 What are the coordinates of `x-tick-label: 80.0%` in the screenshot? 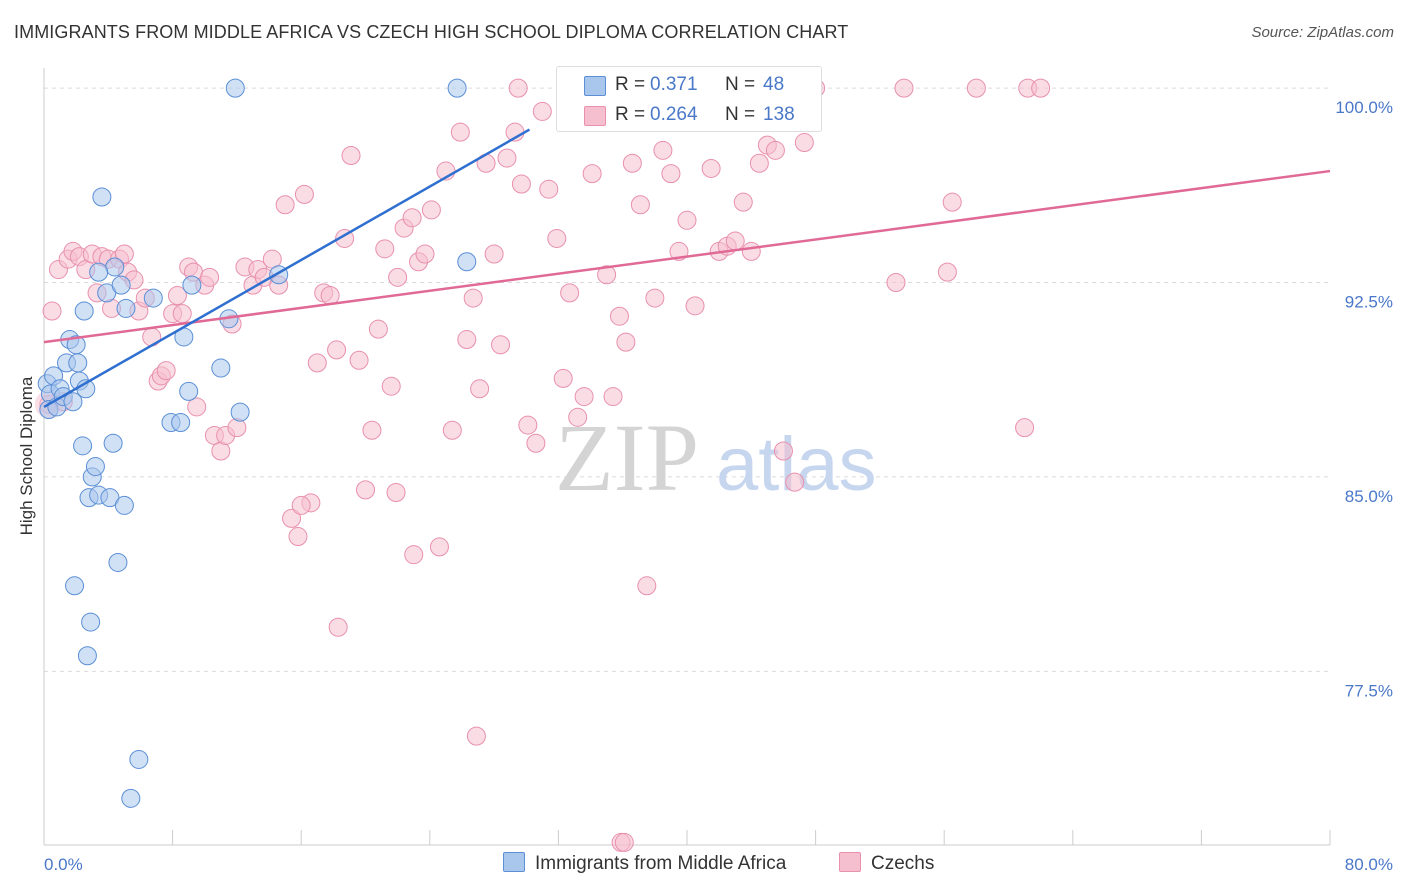 It's located at (1369, 864).